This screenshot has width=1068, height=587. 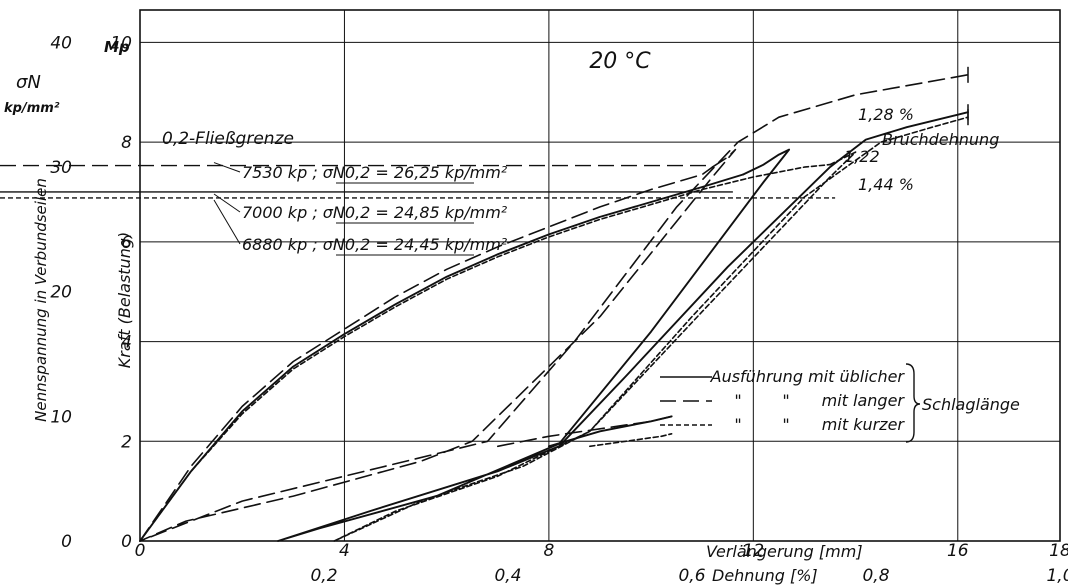 What do you see at coordinates (913, 403) in the screenshot?
I see `legend-brace` at bounding box center [913, 403].